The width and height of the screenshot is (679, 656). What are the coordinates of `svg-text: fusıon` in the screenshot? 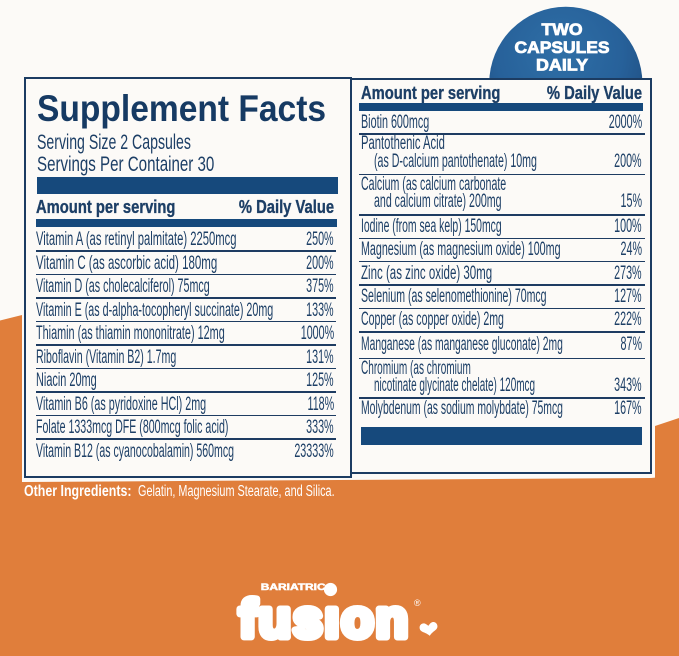 It's located at (324, 619).